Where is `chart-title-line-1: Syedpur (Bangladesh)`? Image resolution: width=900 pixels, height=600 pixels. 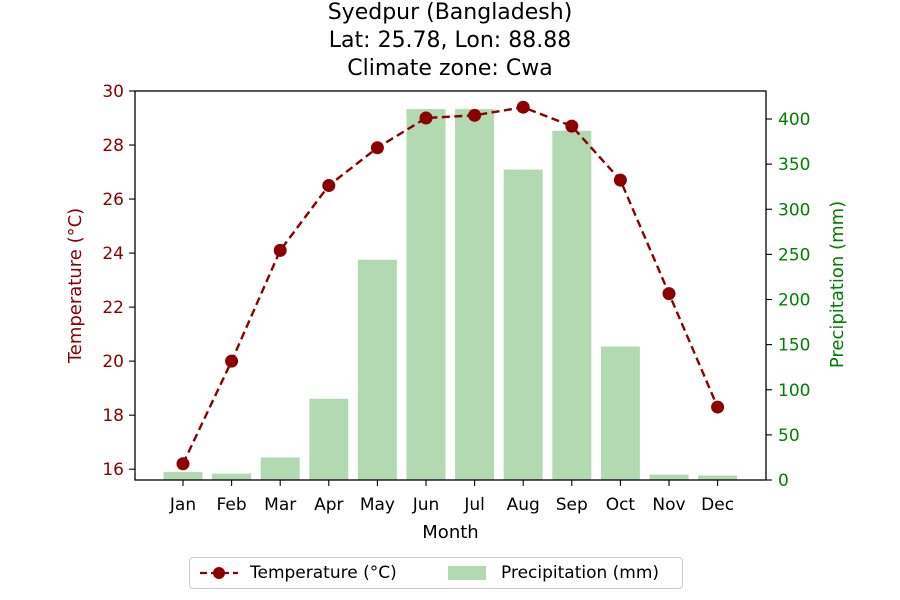 chart-title-line-1: Syedpur (Bangladesh) is located at coordinates (450, 12).